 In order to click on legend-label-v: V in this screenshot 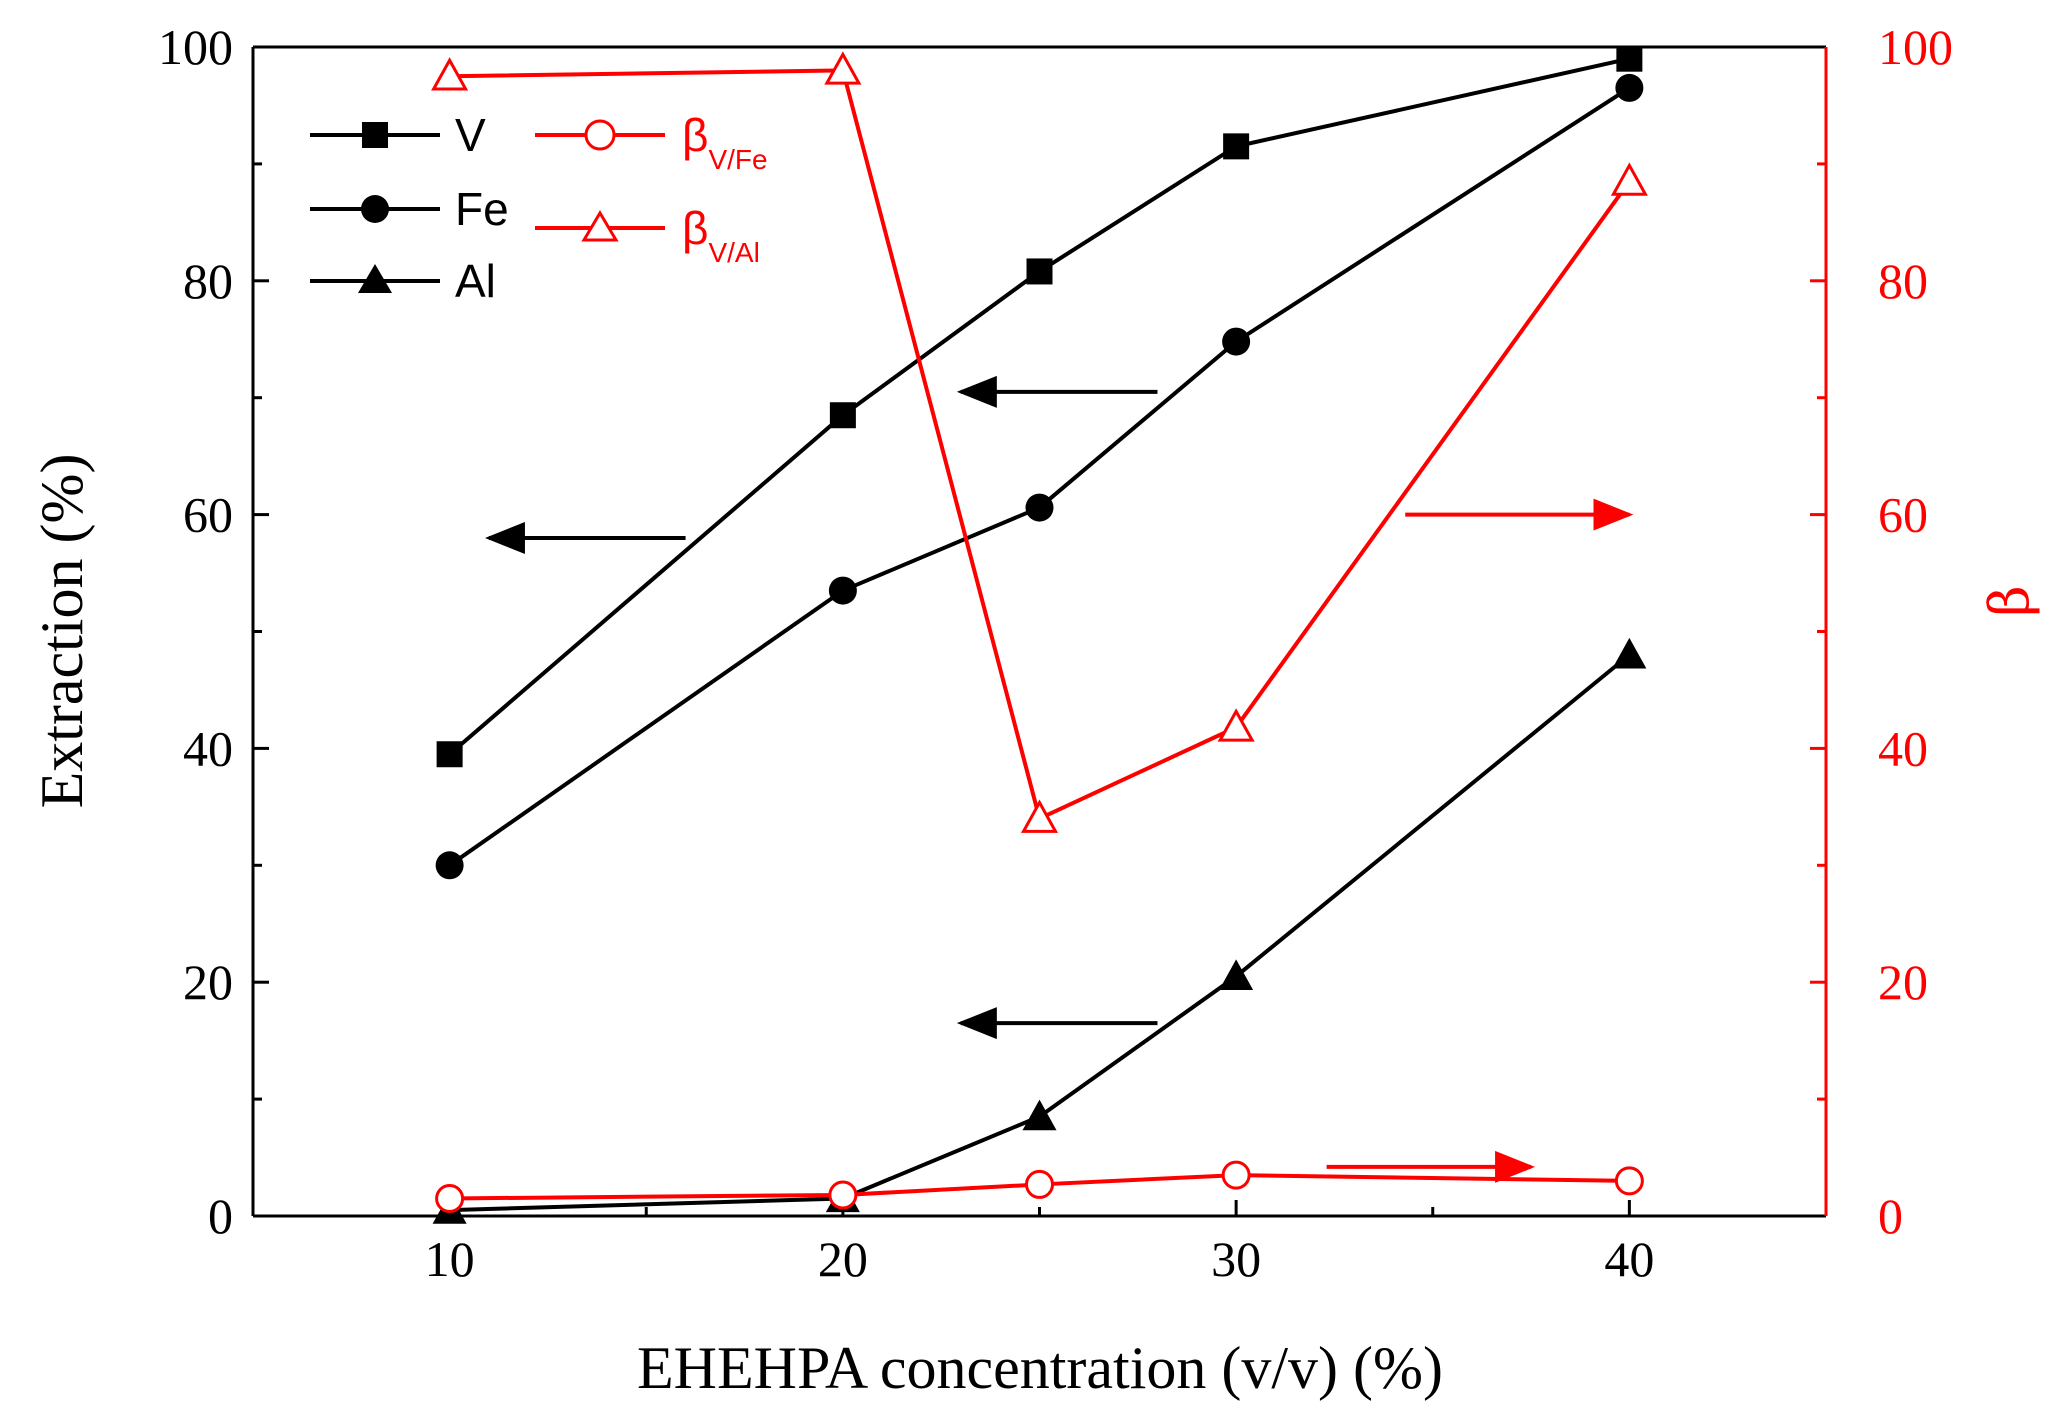, I will do `click(470, 135)`.